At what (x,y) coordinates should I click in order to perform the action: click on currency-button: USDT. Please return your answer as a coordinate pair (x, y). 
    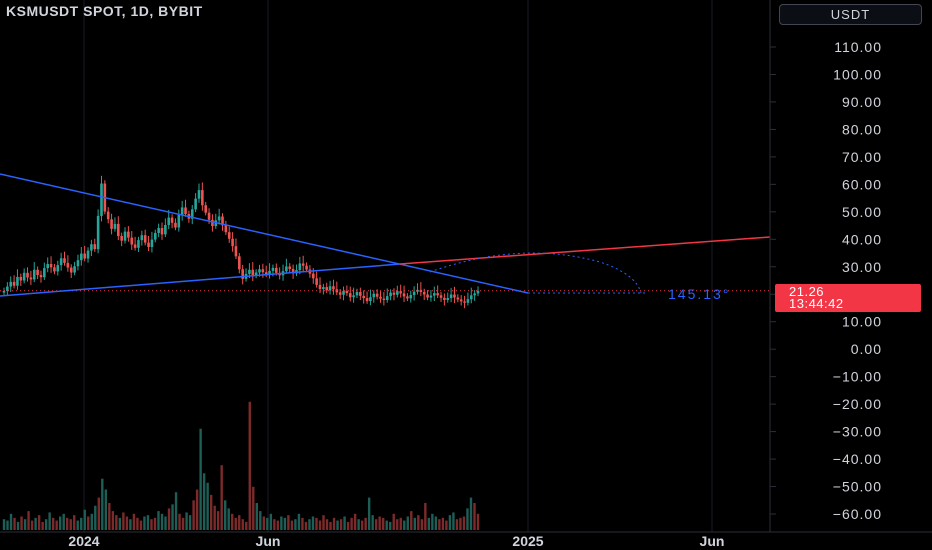
    Looking at the image, I should click on (850, 14).